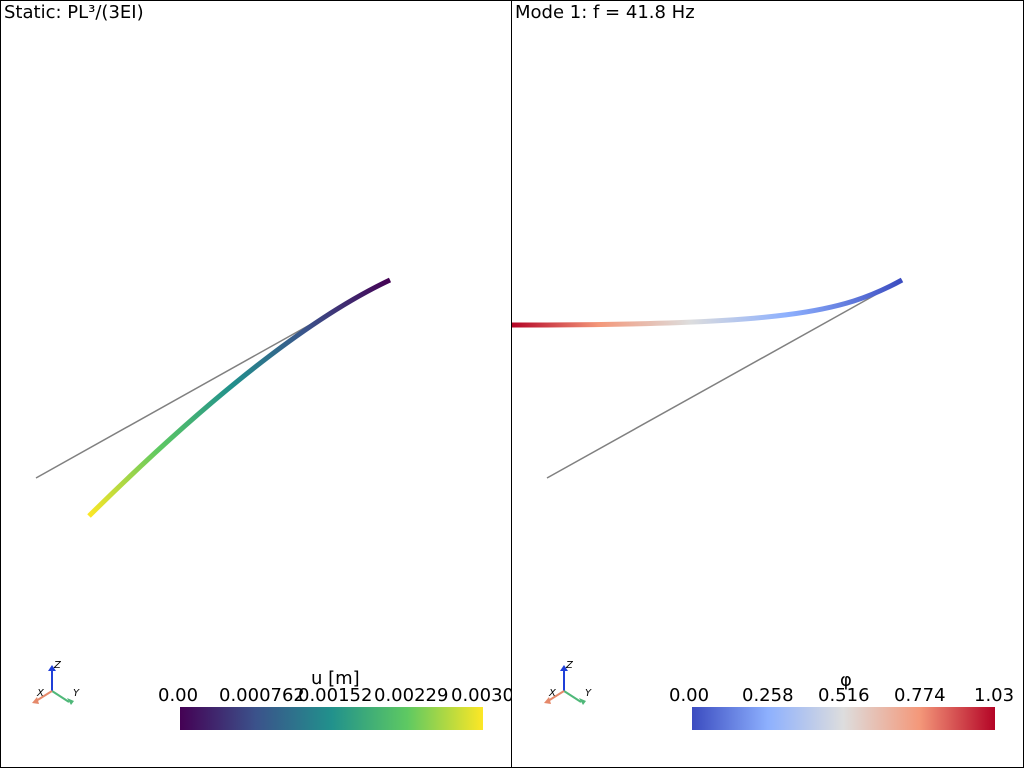 Image resolution: width=1024 pixels, height=768 pixels. Describe the element at coordinates (844, 695) in the screenshot. I see `colorbar-tick-2: 0.516` at that location.